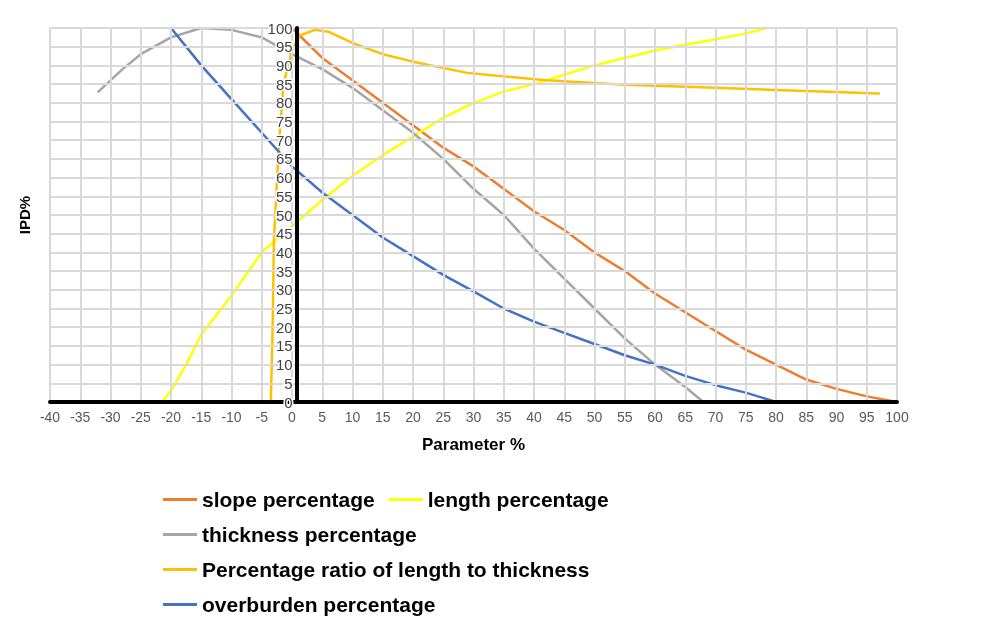  I want to click on x-tick-label: 15, so click(382, 417).